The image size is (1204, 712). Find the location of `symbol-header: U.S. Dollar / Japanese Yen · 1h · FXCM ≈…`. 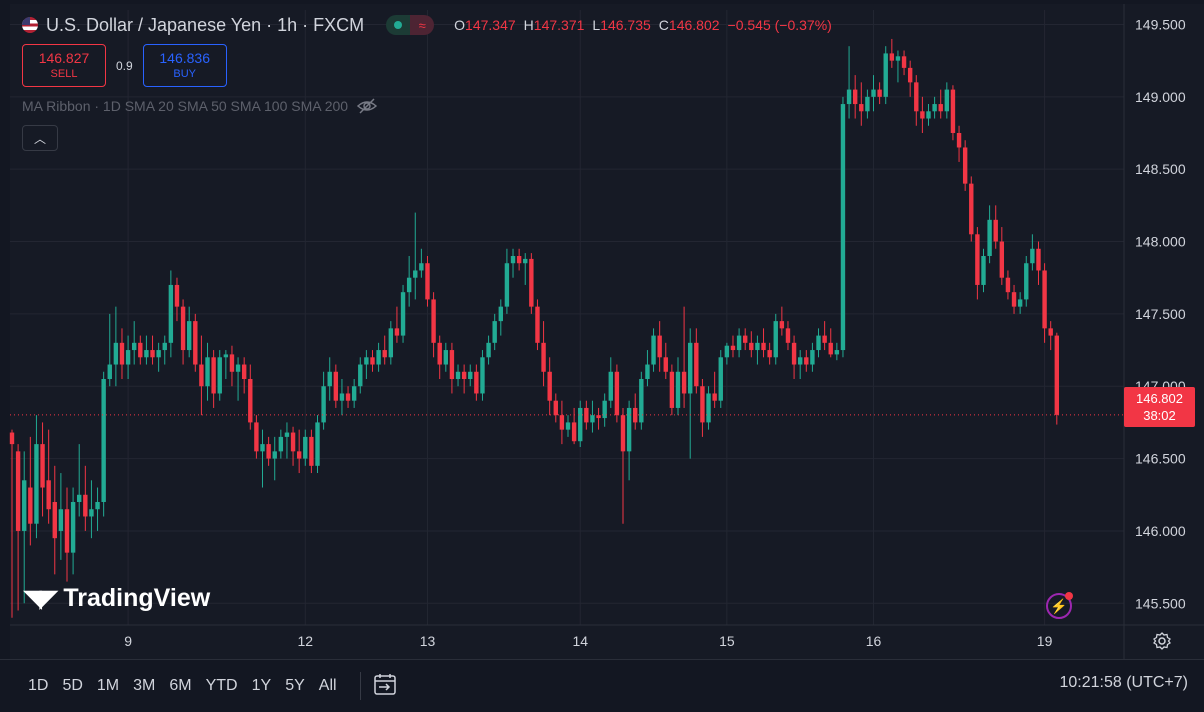

symbol-header: U.S. Dollar / Japanese Yen · 1h · FXCM ≈… is located at coordinates (427, 25).